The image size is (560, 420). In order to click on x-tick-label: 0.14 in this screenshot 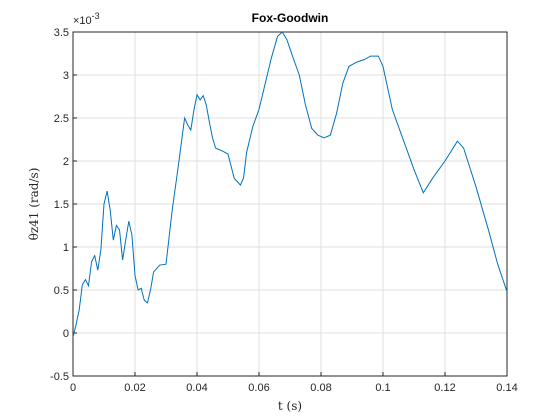, I will do `click(506, 388)`.